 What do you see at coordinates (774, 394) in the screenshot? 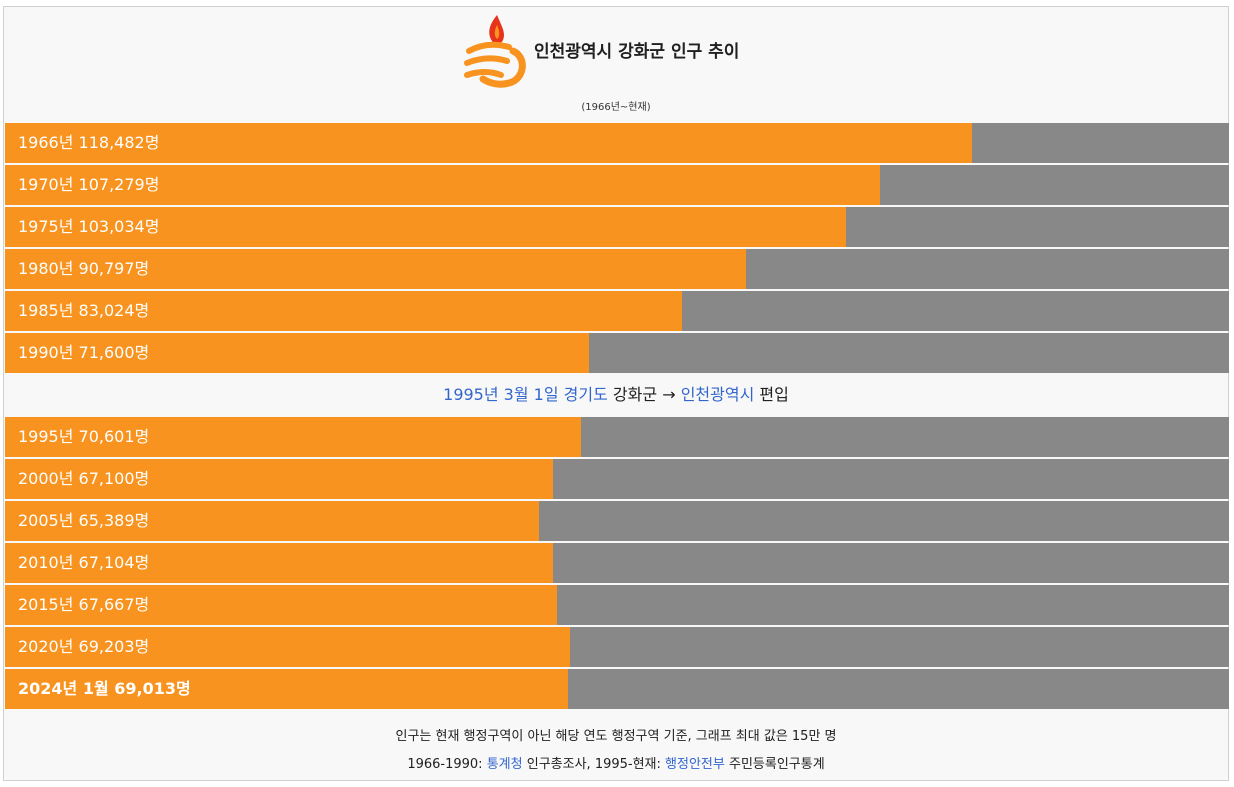
I see `event-action: 편입` at bounding box center [774, 394].